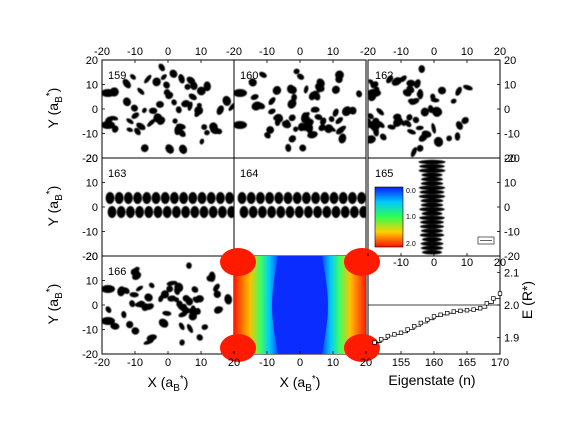 This screenshot has width=581, height=436. I want to click on eigen-y-axis-label: E (R*), so click(527, 300).